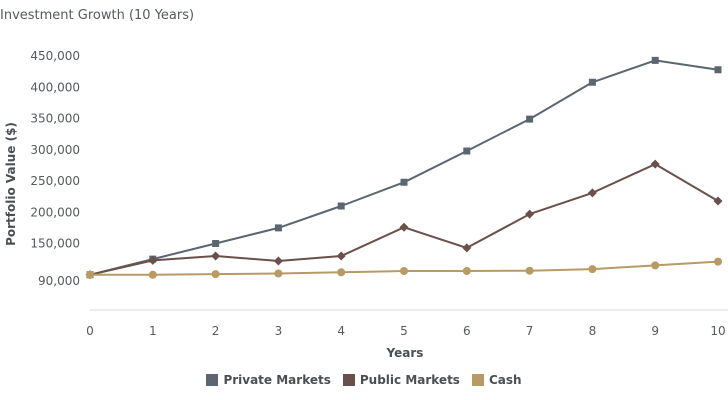  I want to click on x-tick-label: 6, so click(467, 331).